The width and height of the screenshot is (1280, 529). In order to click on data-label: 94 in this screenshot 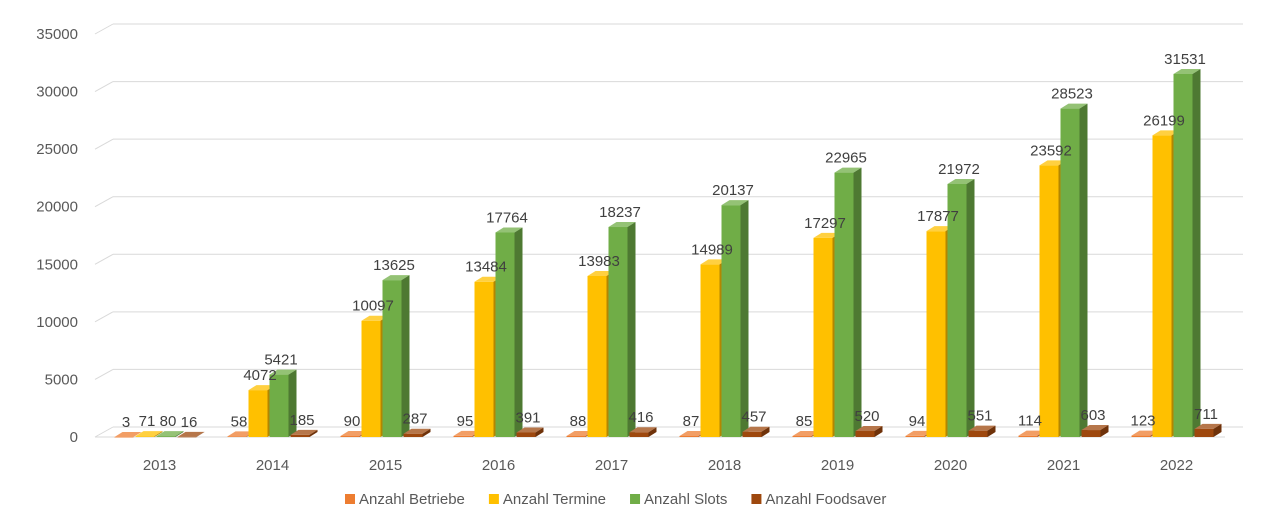, I will do `click(917, 421)`.